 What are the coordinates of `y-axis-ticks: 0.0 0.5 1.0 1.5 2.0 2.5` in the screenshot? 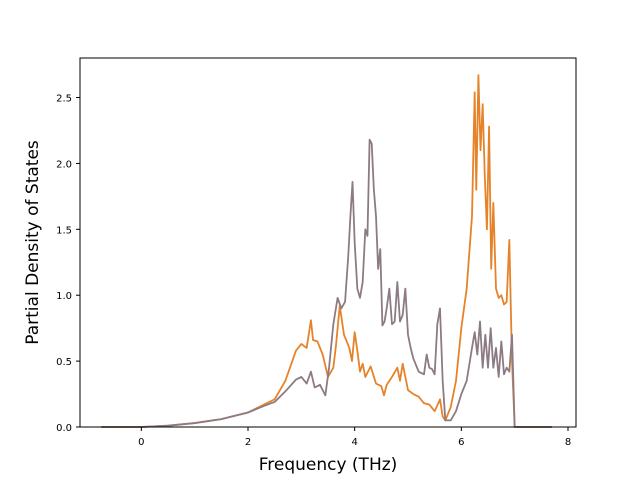 It's located at (68, 264).